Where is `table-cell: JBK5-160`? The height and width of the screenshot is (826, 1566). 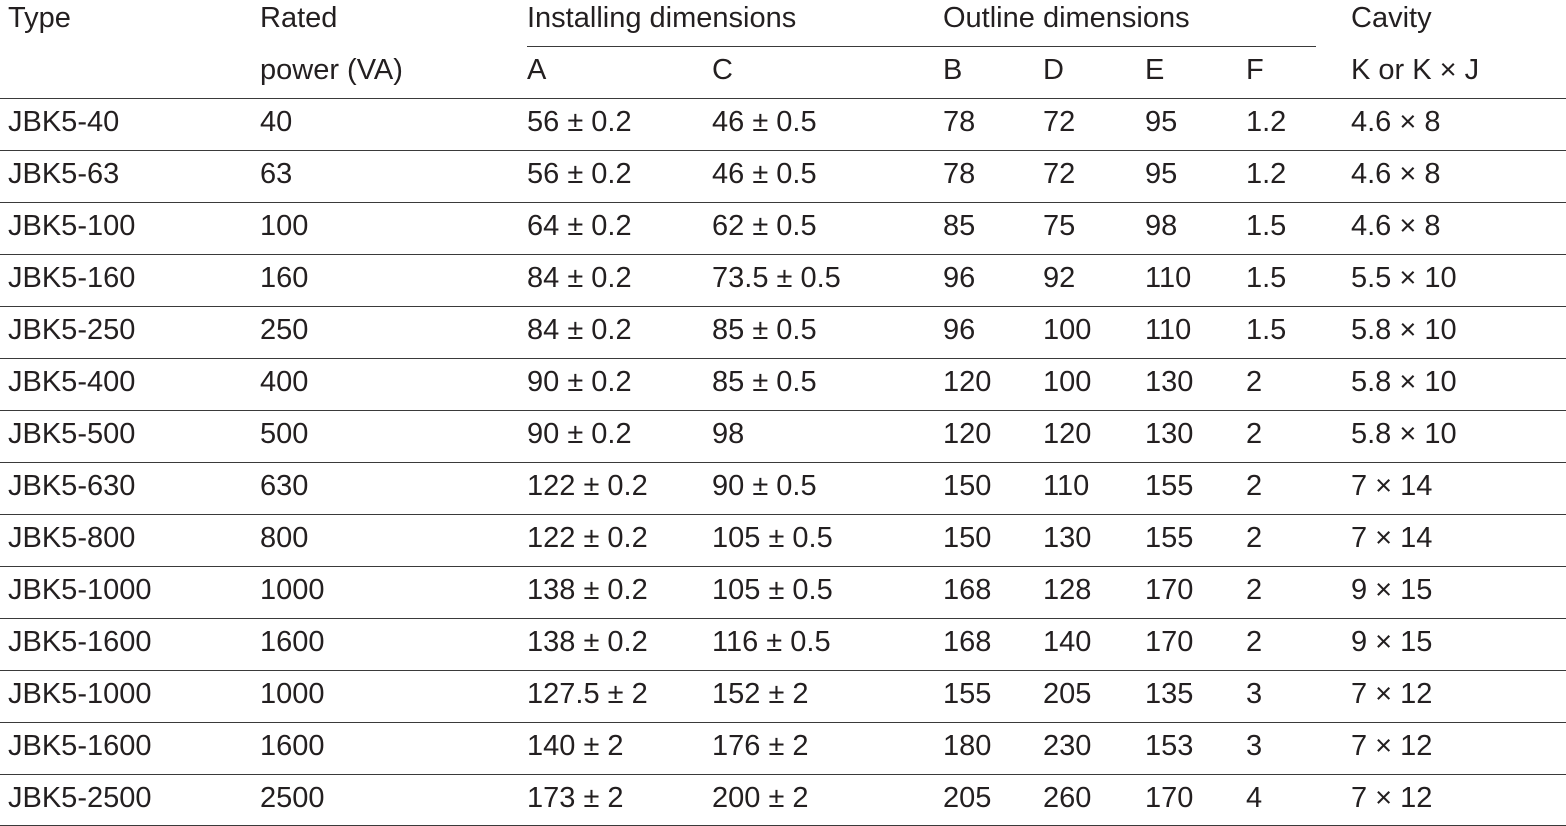 table-cell: JBK5-160 is located at coordinates (72, 278).